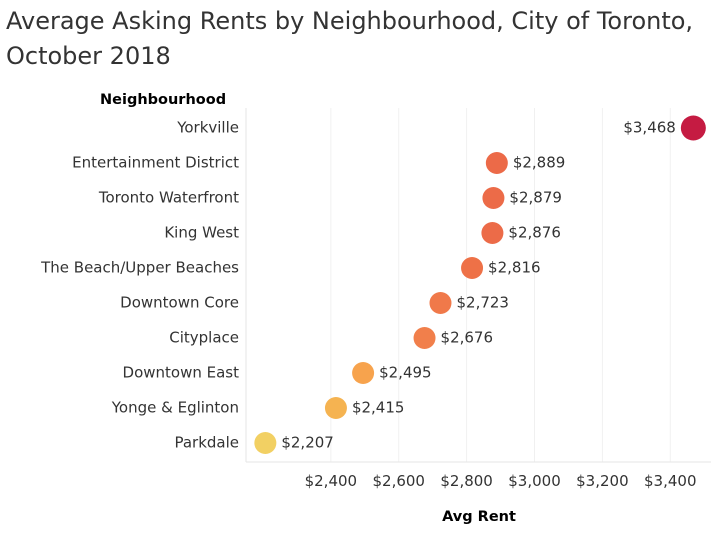  I want to click on x-tick-label: $2,800, so click(466, 481).